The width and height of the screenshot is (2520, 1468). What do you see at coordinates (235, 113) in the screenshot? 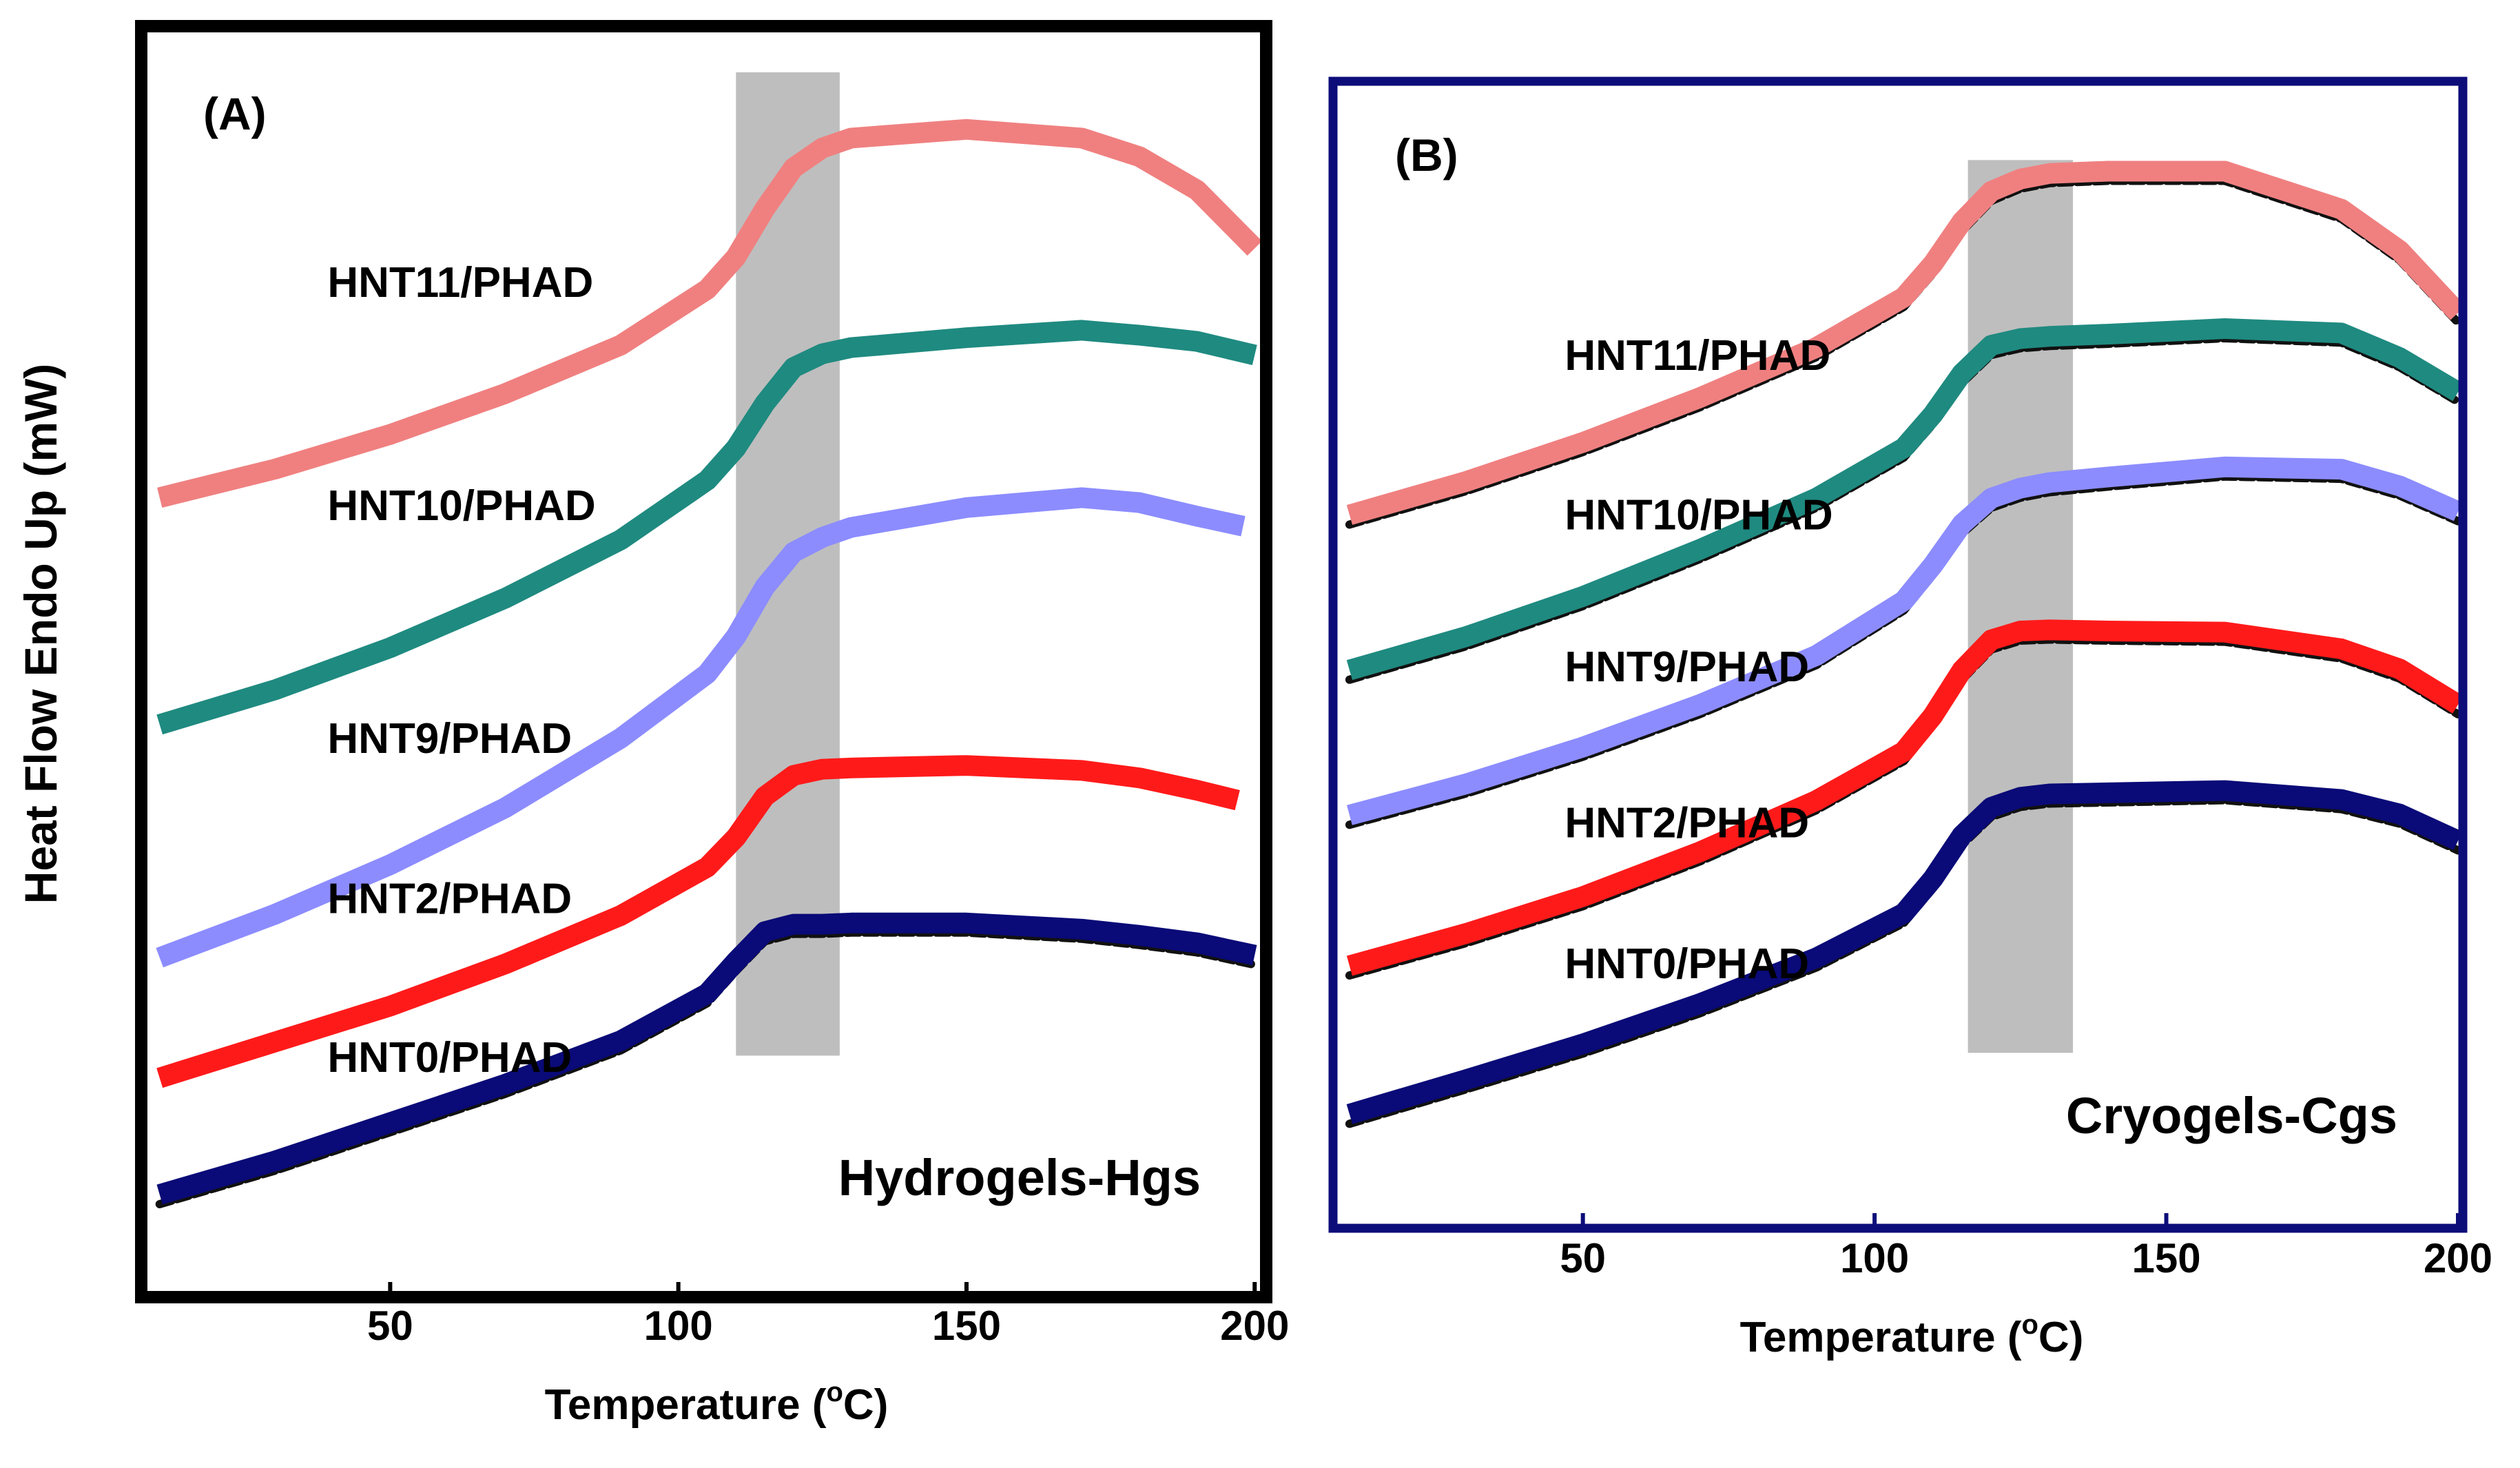
I see `panel-label: (A)` at bounding box center [235, 113].